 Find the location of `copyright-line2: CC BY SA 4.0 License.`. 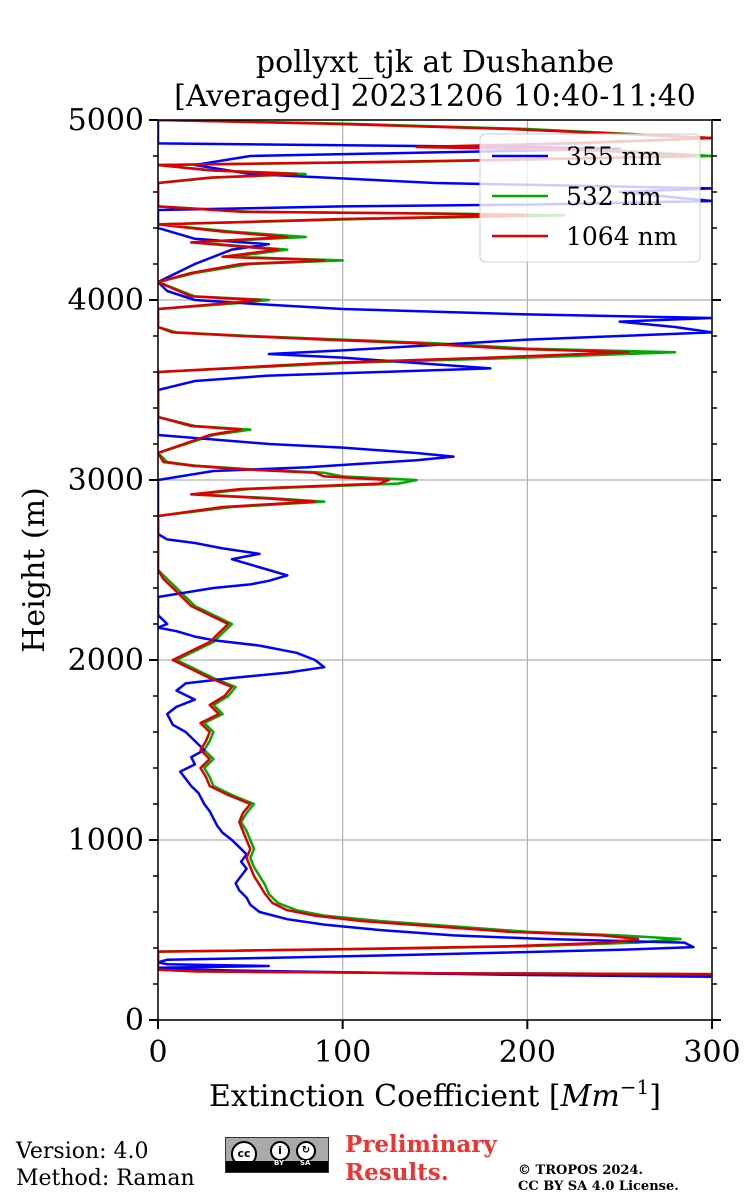

copyright-line2: CC BY SA 4.0 License. is located at coordinates (598, 1186).